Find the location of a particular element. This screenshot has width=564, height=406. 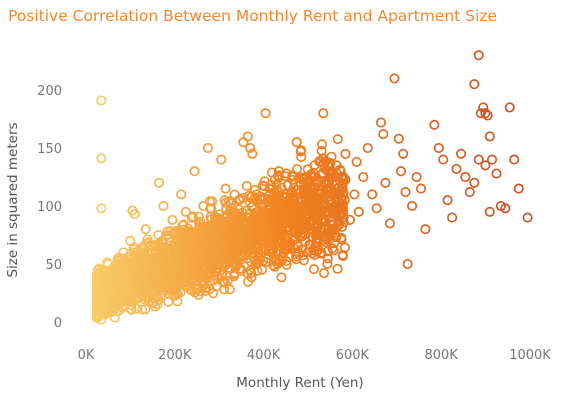

x-tick-label: 0K is located at coordinates (86, 355).